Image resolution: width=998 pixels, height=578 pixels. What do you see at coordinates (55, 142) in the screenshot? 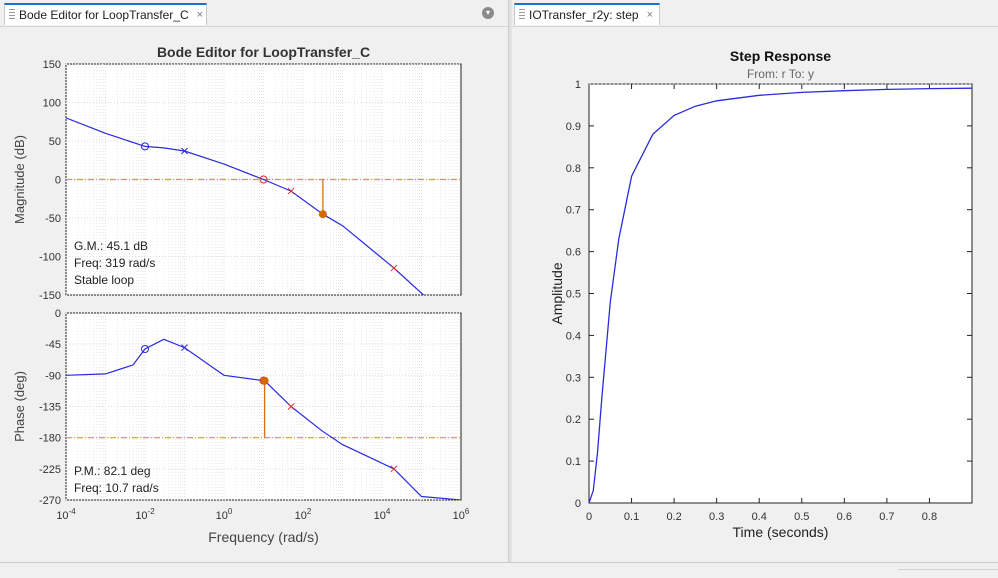
I see `y-tick-label: 50` at bounding box center [55, 142].